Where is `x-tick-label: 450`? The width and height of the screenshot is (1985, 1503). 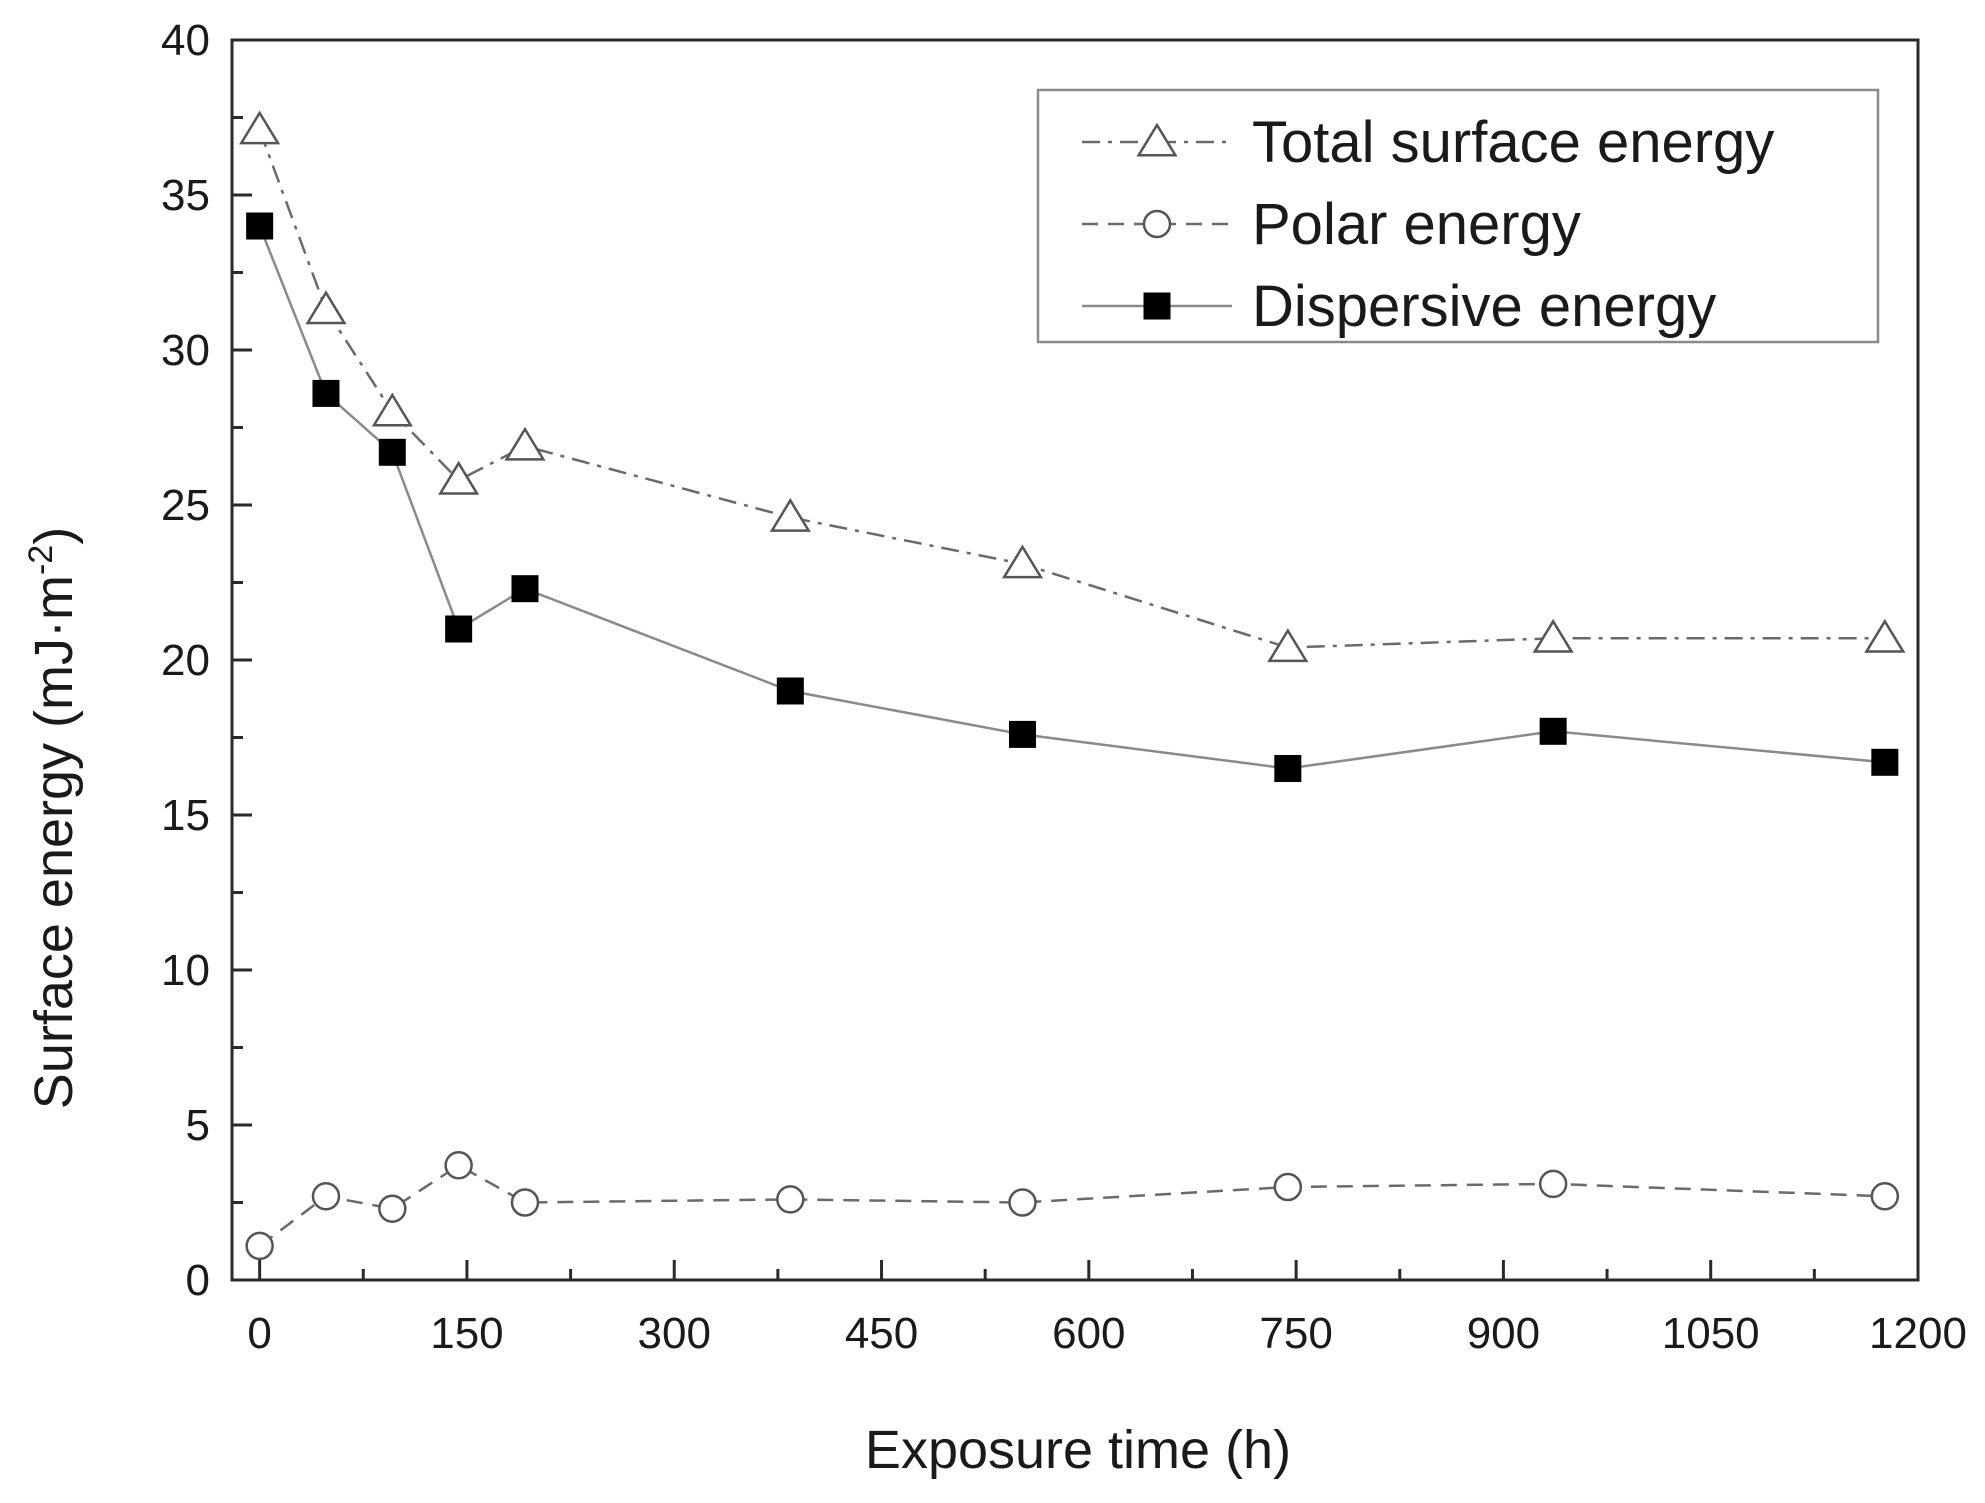
x-tick-label: 450 is located at coordinates (881, 1333).